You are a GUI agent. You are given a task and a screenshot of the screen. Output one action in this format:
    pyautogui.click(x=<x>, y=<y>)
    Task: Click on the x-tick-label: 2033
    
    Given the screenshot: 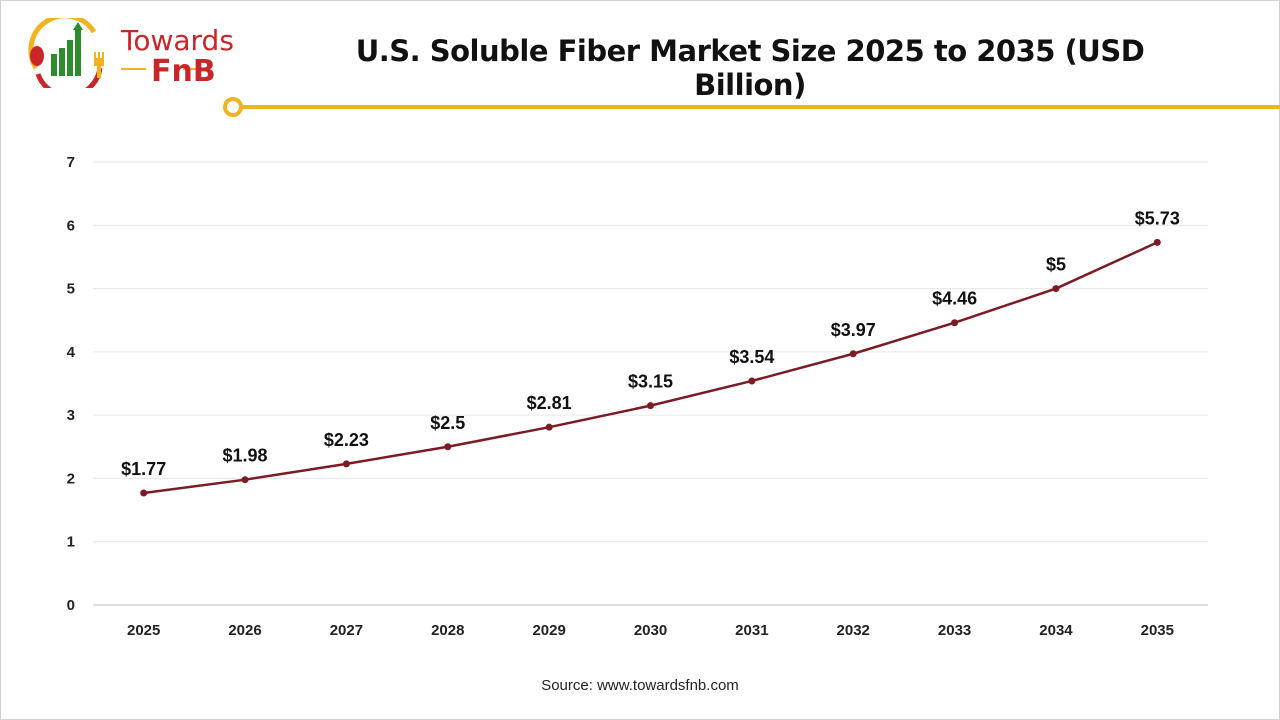 What is the action you would take?
    pyautogui.click(x=954, y=630)
    